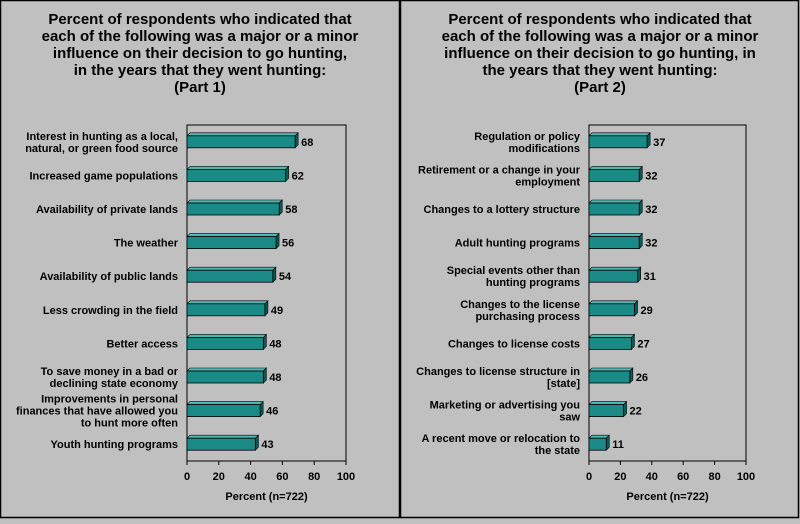  What do you see at coordinates (599, 70) in the screenshot?
I see `chart-2-title-line: the years that they went hunting:` at bounding box center [599, 70].